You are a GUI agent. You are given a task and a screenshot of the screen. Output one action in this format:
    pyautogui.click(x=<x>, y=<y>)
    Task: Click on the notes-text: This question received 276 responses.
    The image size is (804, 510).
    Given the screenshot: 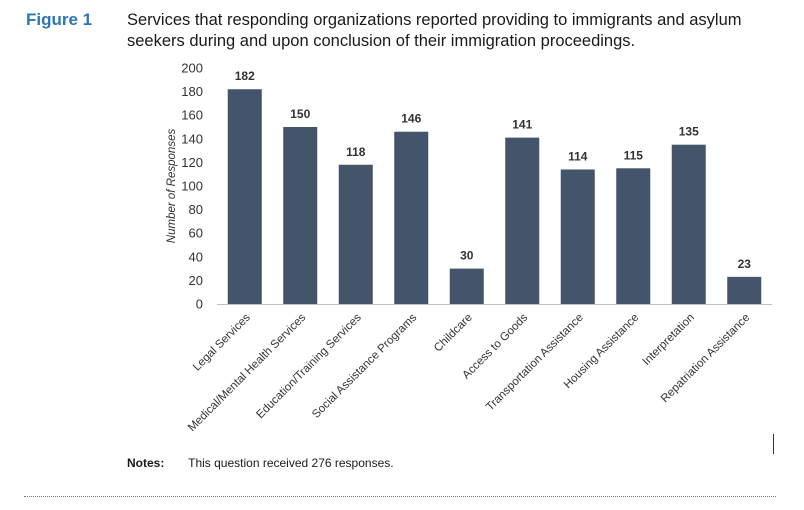 What is the action you would take?
    pyautogui.click(x=291, y=463)
    